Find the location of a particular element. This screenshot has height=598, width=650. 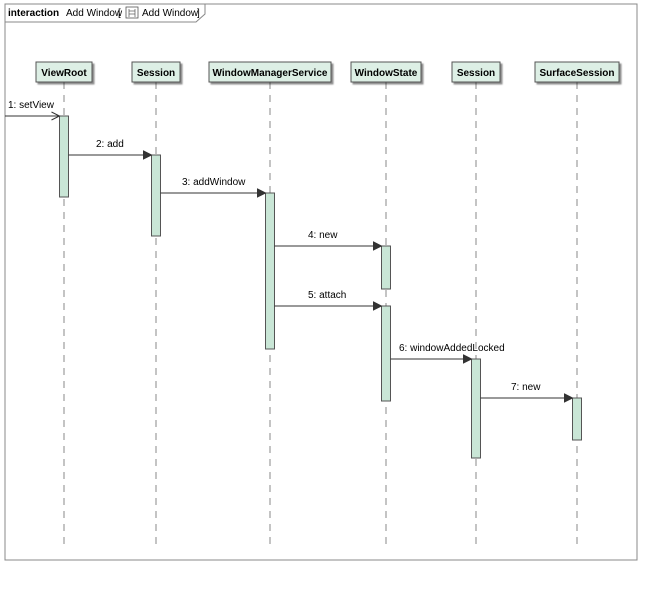

message-label: 2: add is located at coordinates (110, 144).